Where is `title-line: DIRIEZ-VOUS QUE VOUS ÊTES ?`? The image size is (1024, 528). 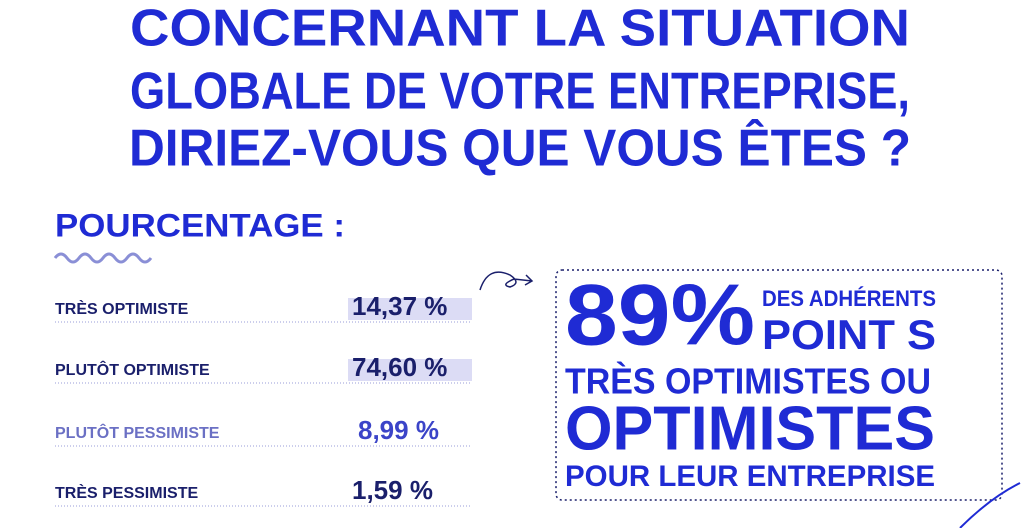 title-line: DIRIEZ-VOUS QUE VOUS ÊTES ? is located at coordinates (520, 148).